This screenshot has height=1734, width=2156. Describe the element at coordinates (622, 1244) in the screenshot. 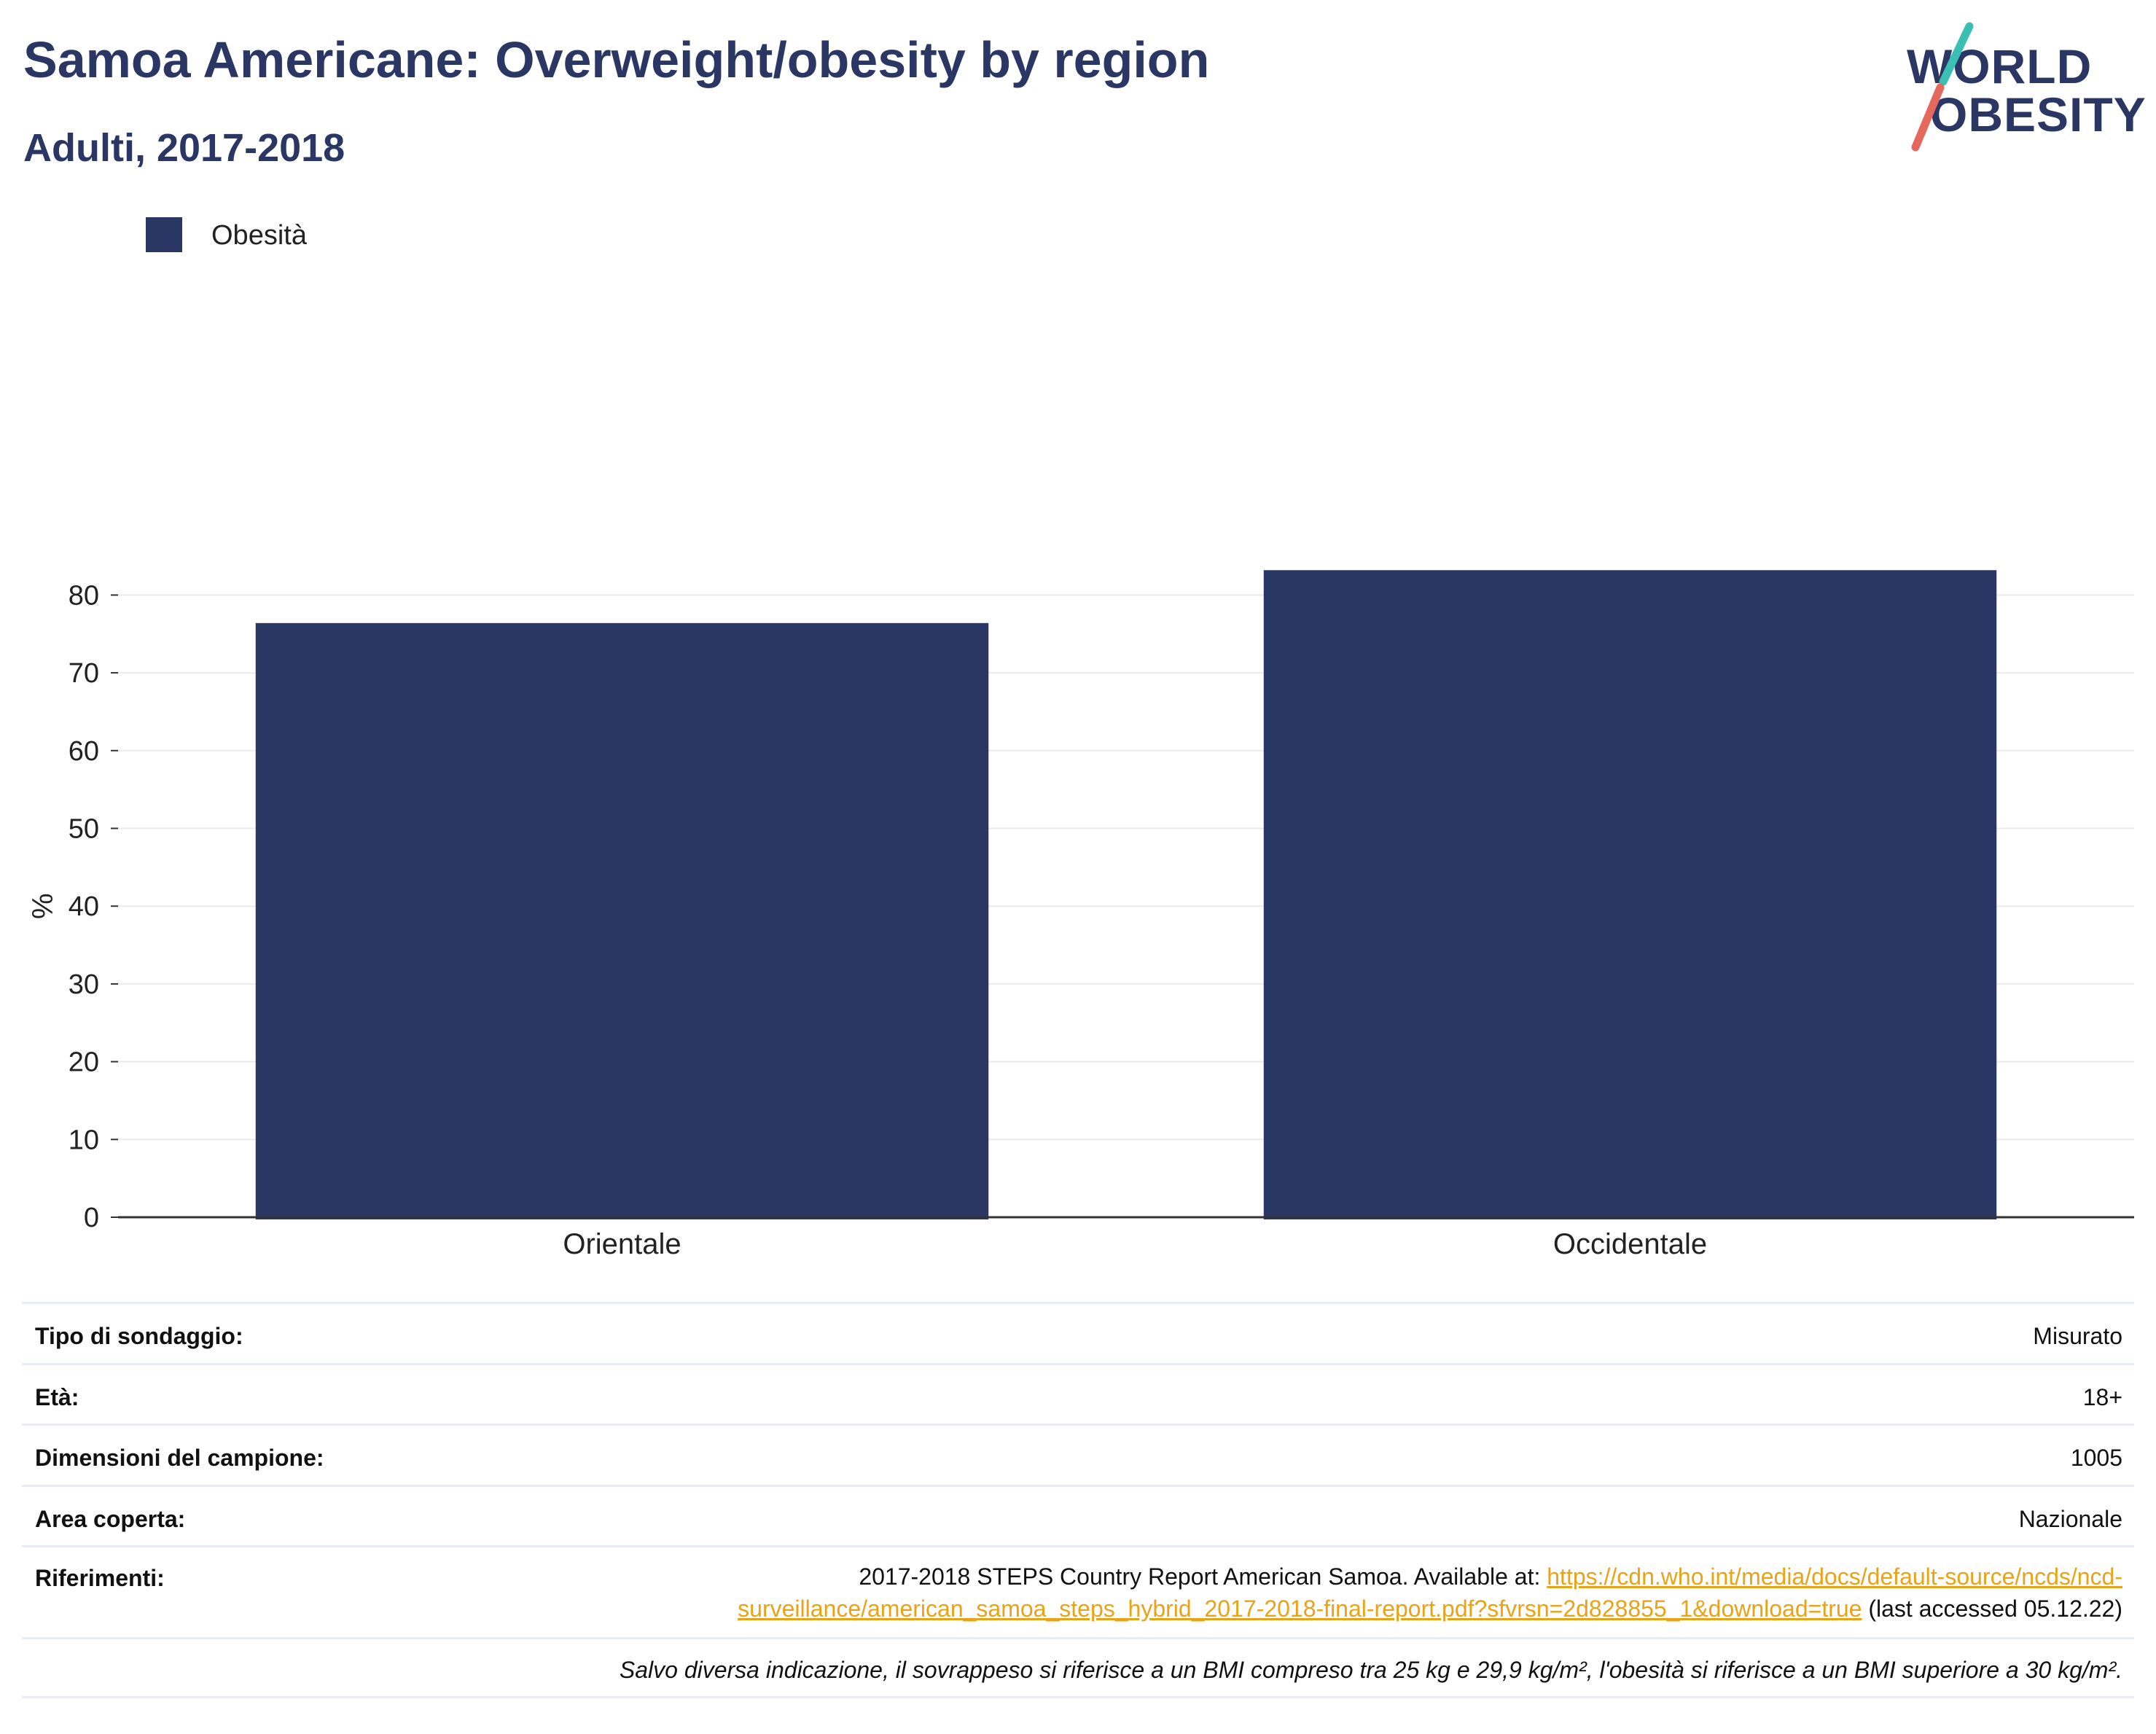

I see `x-tick-label: Orientale` at that location.